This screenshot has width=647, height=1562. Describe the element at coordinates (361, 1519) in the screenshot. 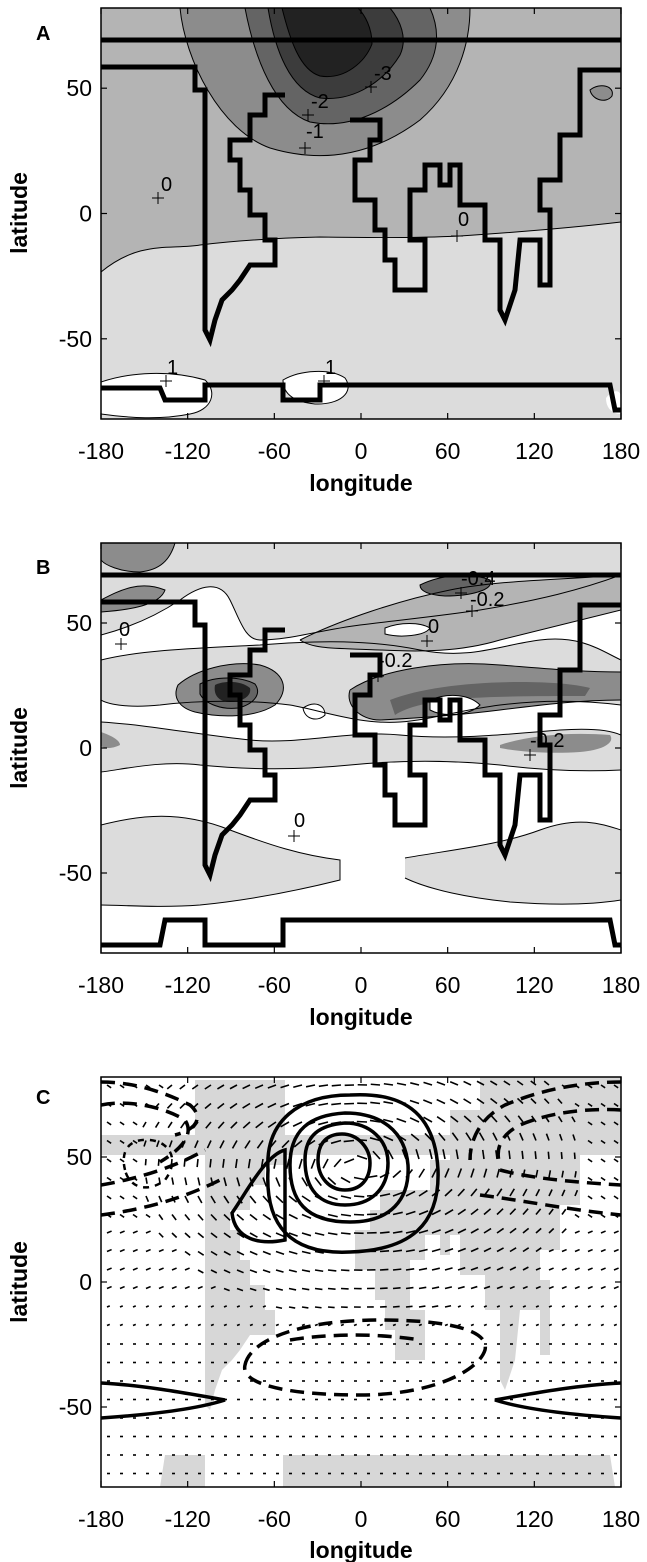

I see `x-tick-label: 0` at that location.